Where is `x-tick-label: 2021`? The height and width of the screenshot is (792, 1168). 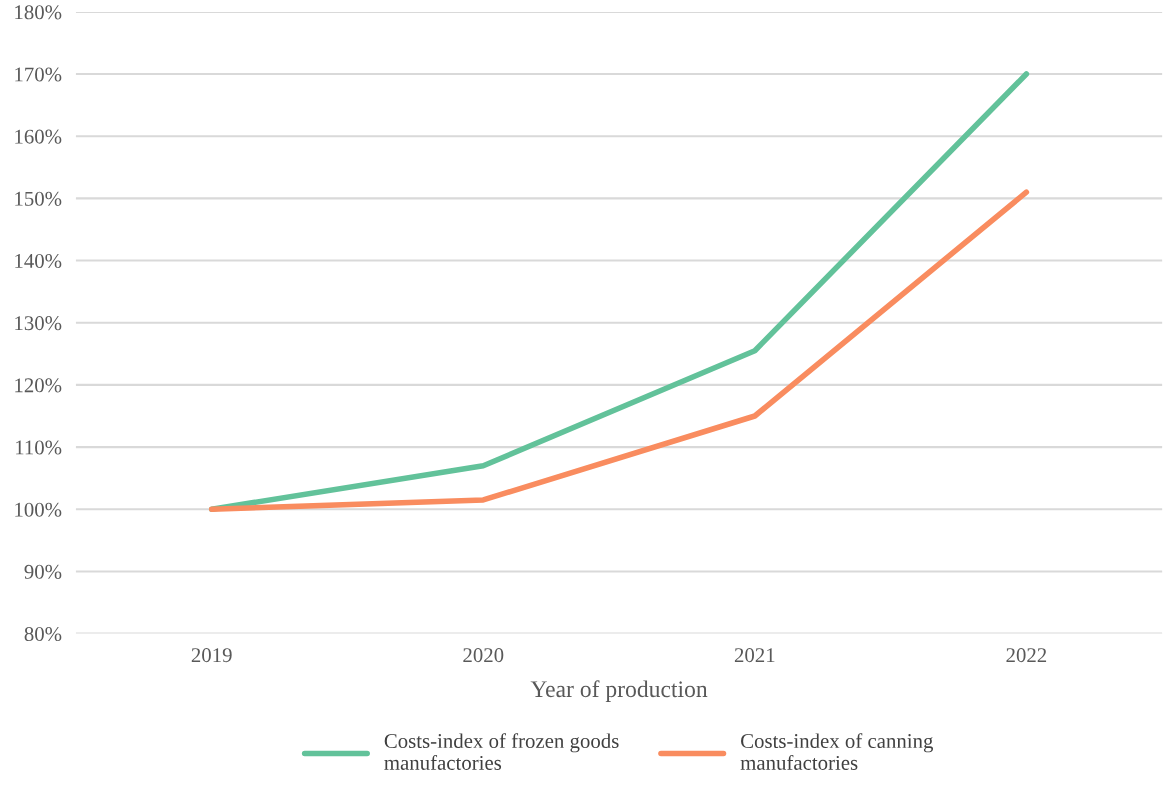 x-tick-label: 2021 is located at coordinates (754, 655).